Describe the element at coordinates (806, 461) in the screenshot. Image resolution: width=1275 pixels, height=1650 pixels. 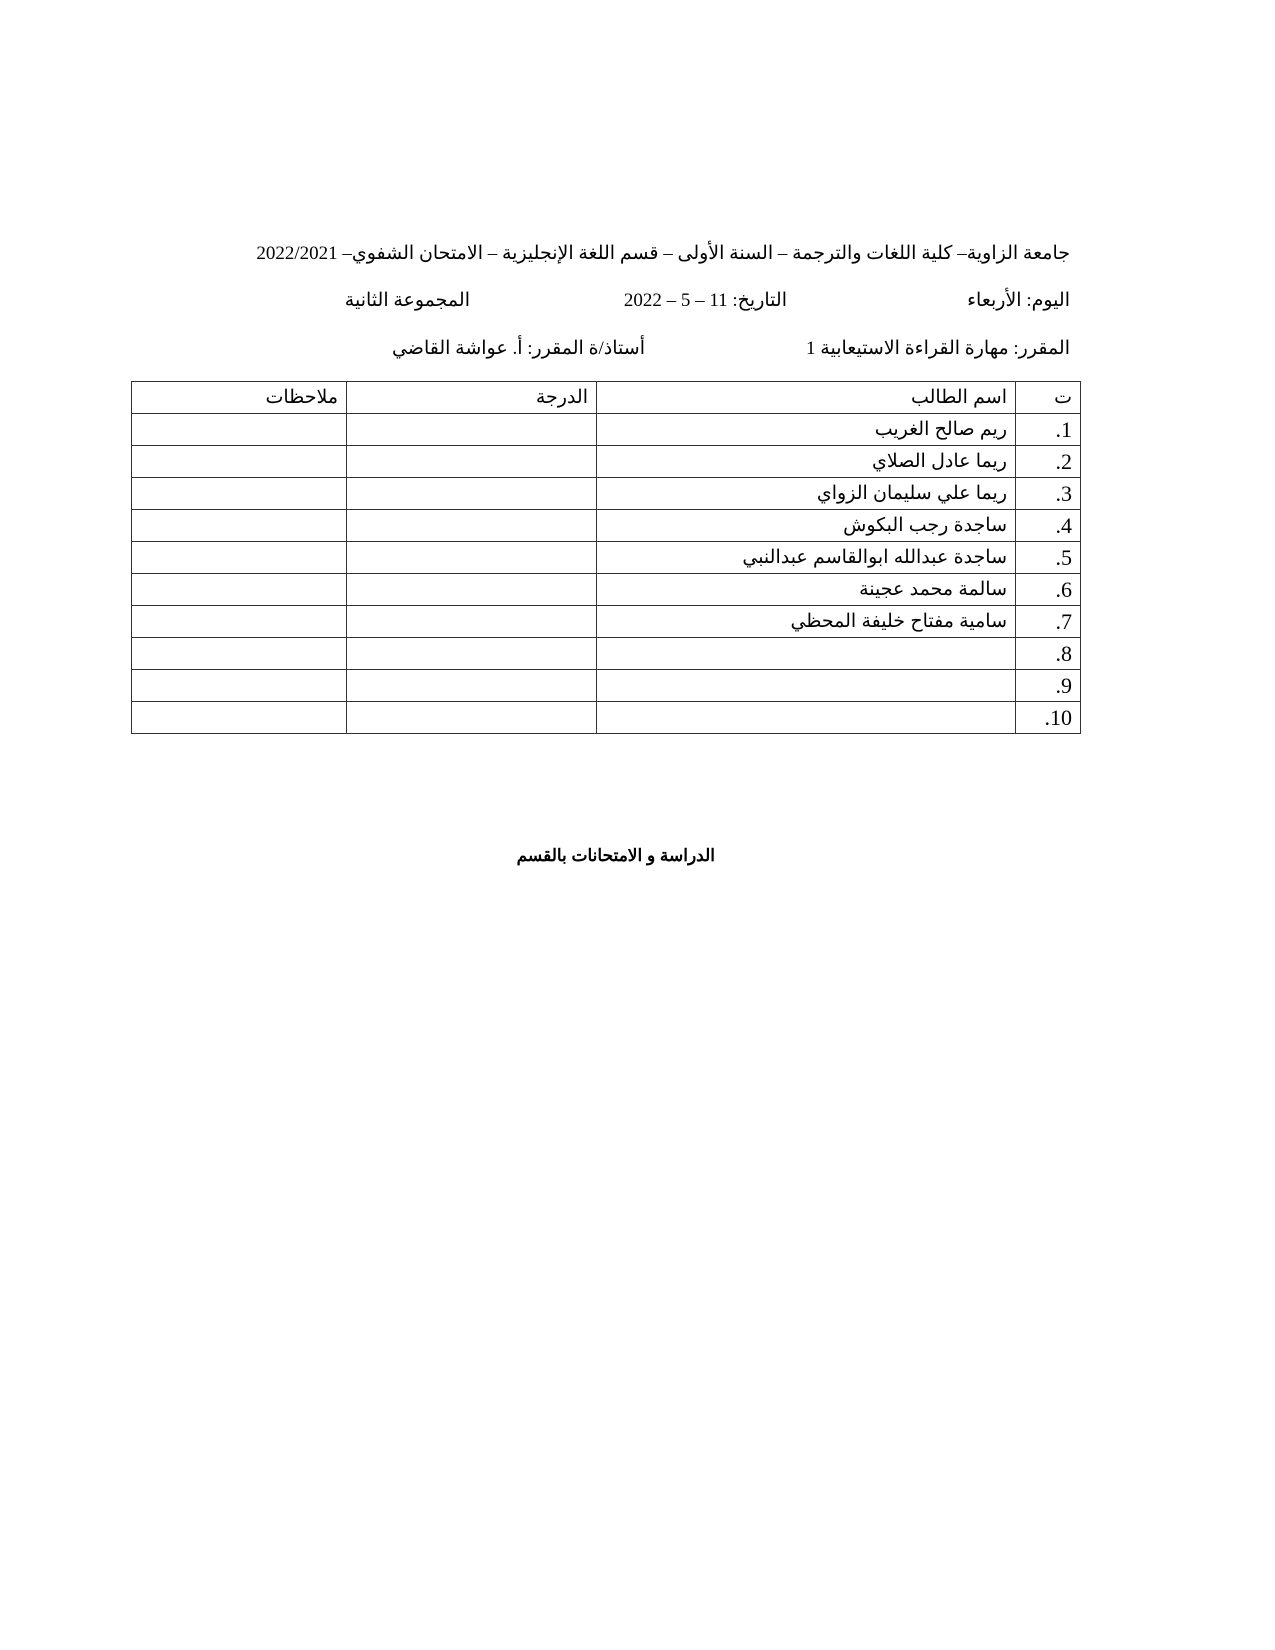
I see `student-name: ريما عادل الصلاي` at that location.